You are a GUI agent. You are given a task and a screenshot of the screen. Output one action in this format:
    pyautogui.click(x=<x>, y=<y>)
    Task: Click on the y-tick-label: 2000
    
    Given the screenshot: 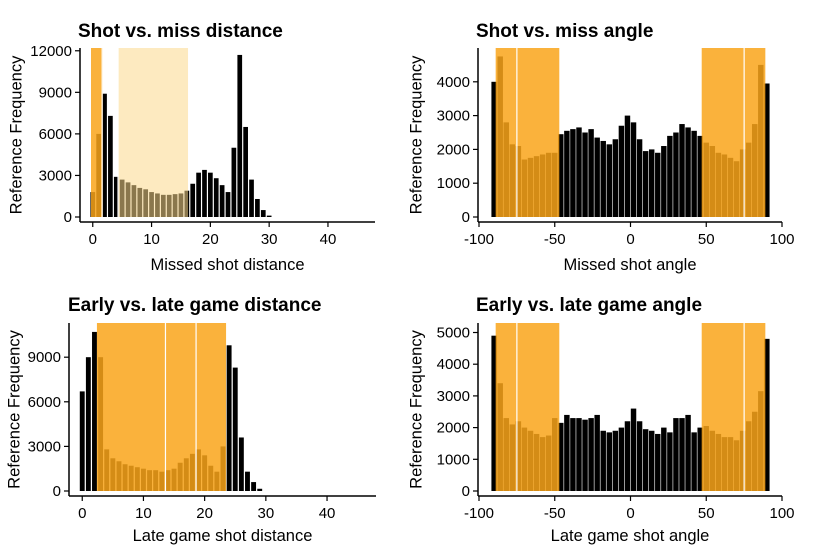 What is the action you would take?
    pyautogui.click(x=453, y=428)
    